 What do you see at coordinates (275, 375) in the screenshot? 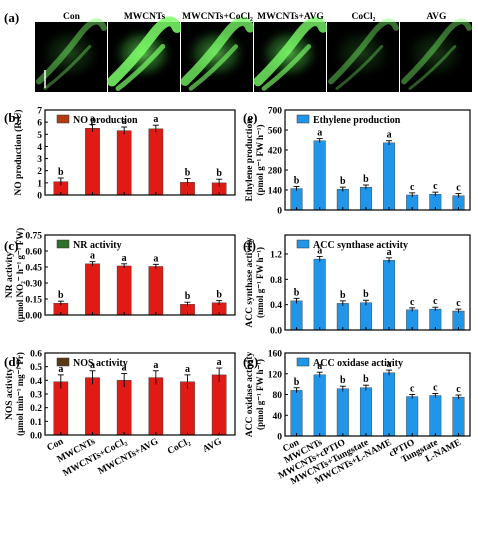
I see `y-tick-label: 120` at bounding box center [275, 375].